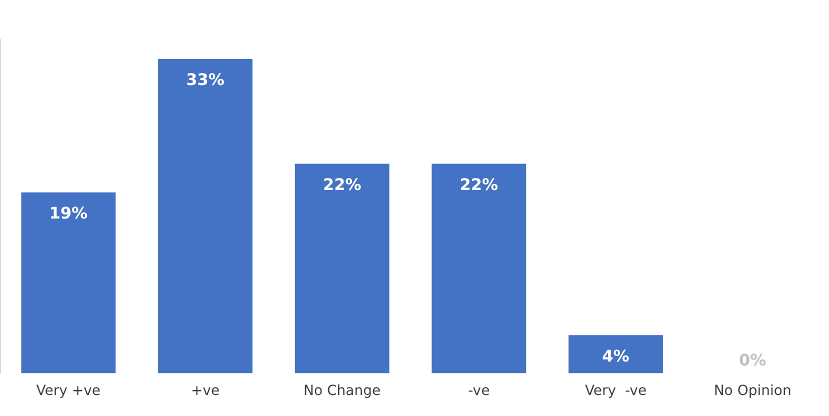 Image resolution: width=829 pixels, height=416 pixels. What do you see at coordinates (753, 391) in the screenshot?
I see `x-tick-label: No Opinion` at bounding box center [753, 391].